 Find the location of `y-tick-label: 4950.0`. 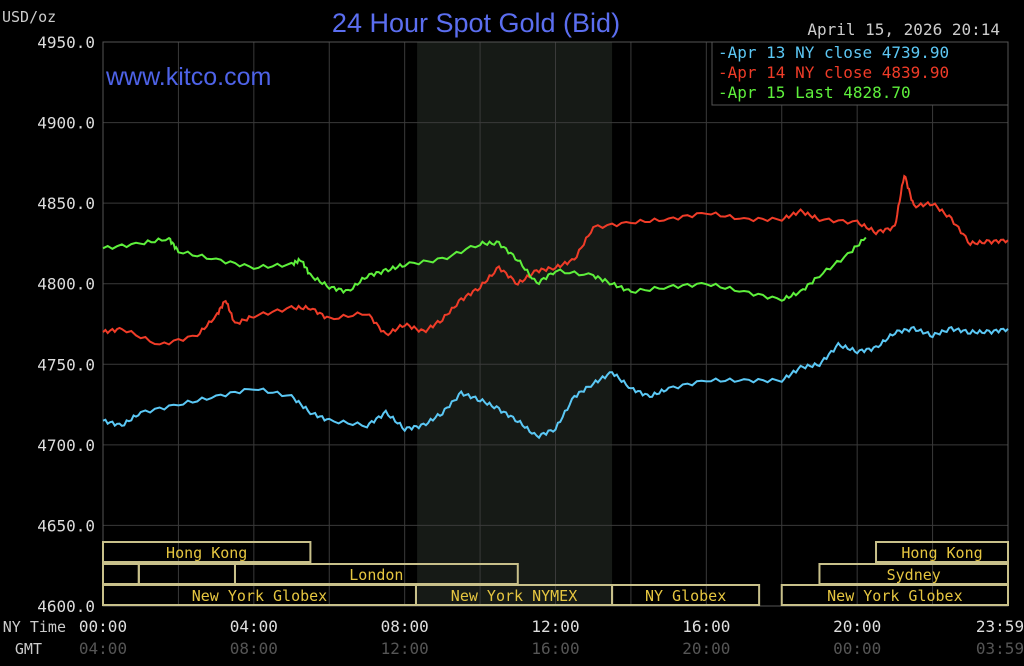

y-tick-label: 4950.0 is located at coordinates (66, 42).